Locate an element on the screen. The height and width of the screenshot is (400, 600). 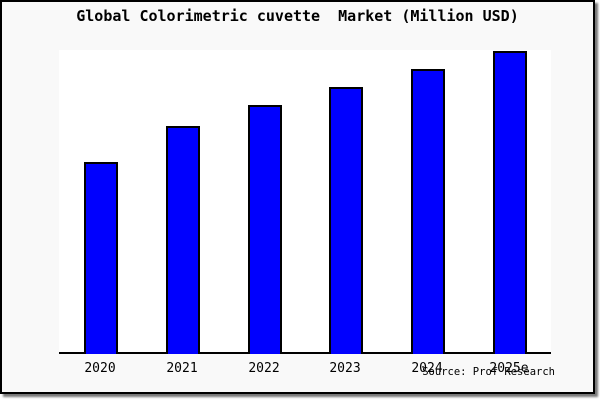
x-tick-label-2025e: 2025e is located at coordinates (509, 368).